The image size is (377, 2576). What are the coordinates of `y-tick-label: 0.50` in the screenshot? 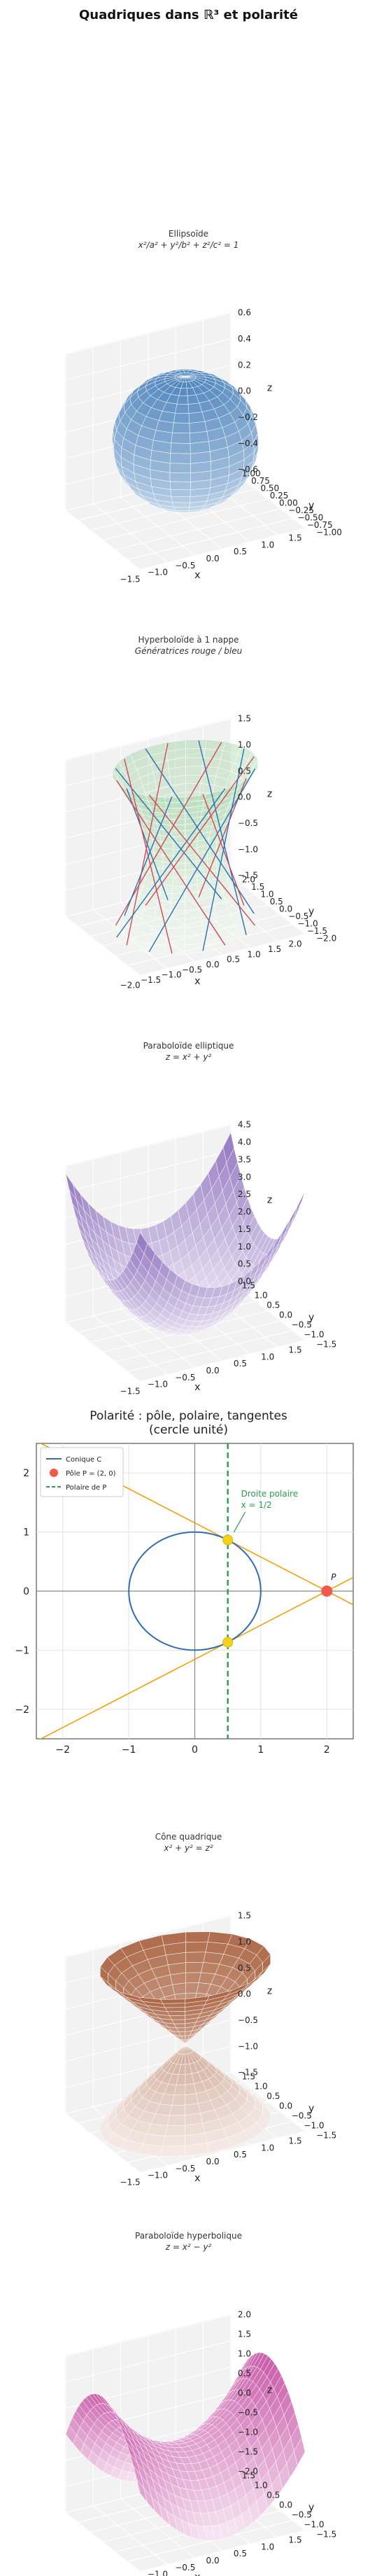 It's located at (269, 488).